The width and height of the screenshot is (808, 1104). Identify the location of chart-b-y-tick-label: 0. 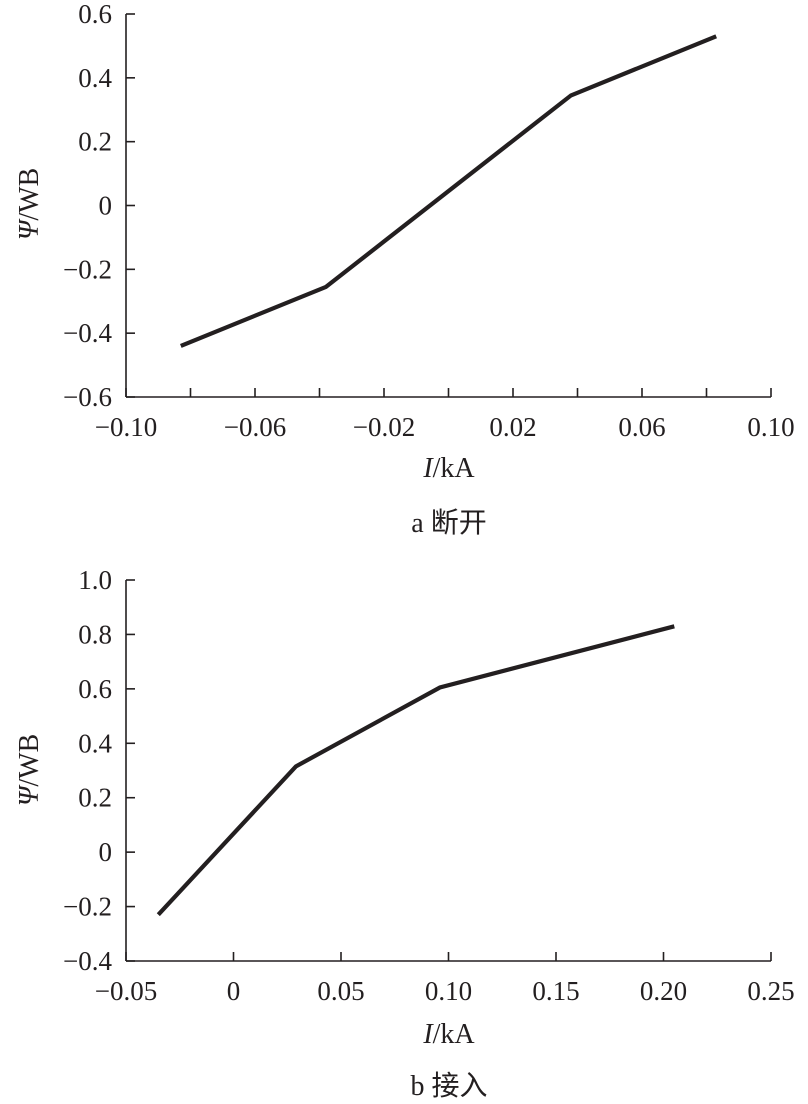
(106, 852).